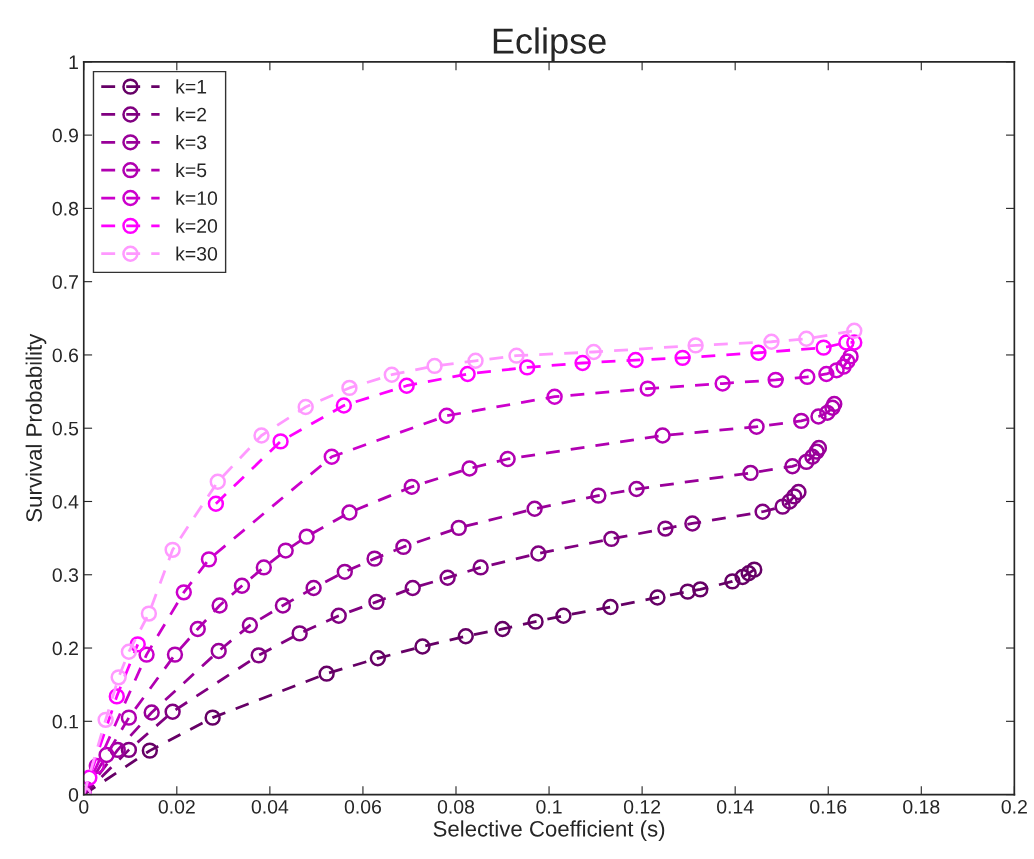 The width and height of the screenshot is (1034, 859). What do you see at coordinates (84, 806) in the screenshot?
I see `x-tick-label: 0` at bounding box center [84, 806].